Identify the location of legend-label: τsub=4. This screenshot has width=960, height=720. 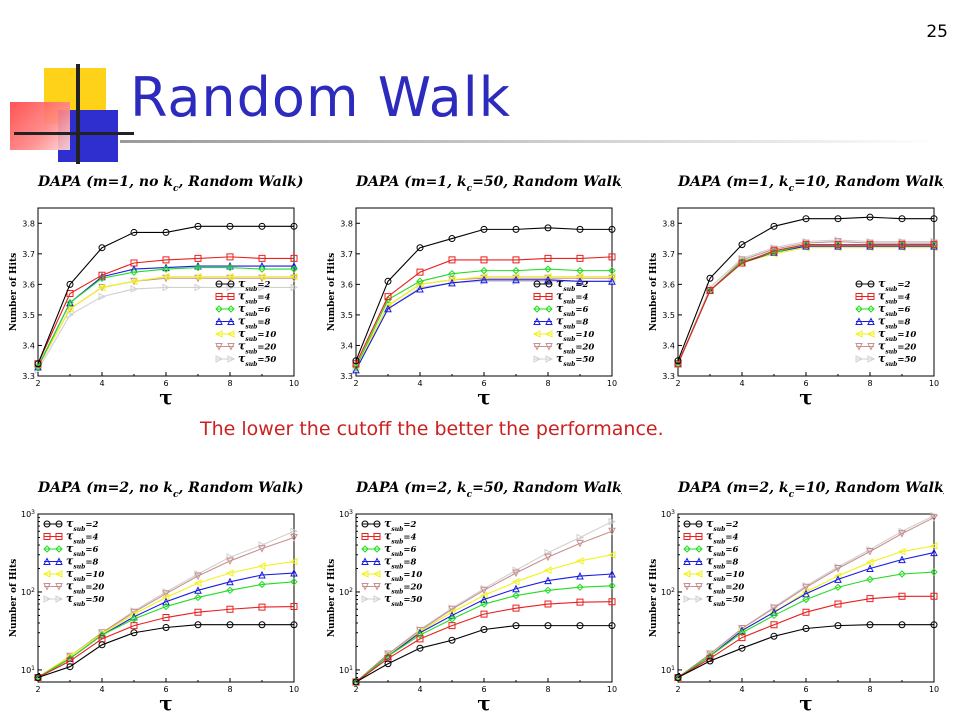
(254, 298).